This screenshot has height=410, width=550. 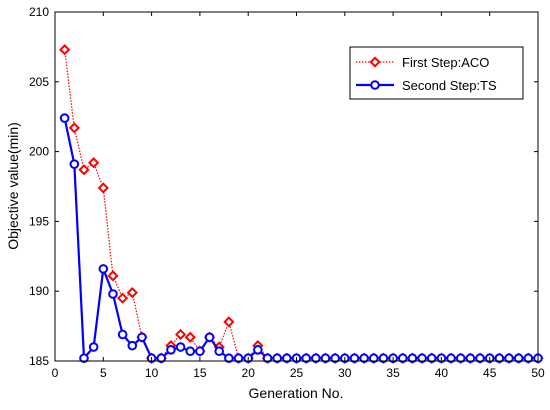 What do you see at coordinates (393, 373) in the screenshot?
I see `x-tick-label: 35` at bounding box center [393, 373].